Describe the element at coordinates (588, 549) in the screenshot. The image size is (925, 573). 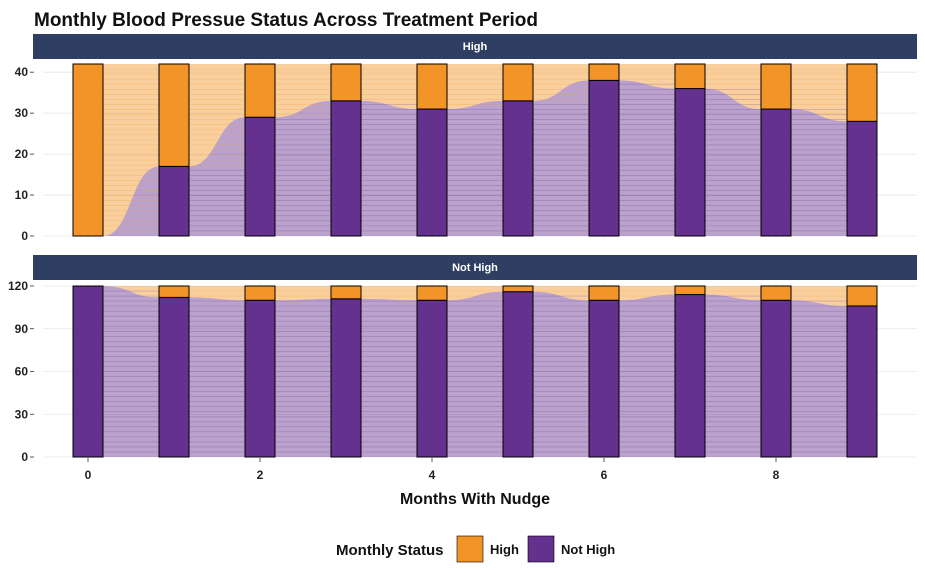
I see `legend-label-not-high: Not High` at that location.